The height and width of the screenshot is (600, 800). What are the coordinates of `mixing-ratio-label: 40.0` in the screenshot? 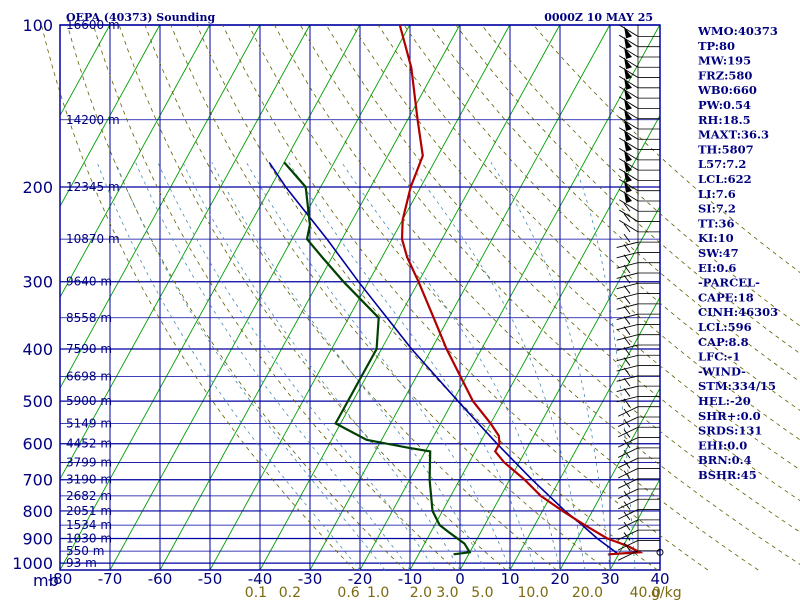 It's located at (645, 592).